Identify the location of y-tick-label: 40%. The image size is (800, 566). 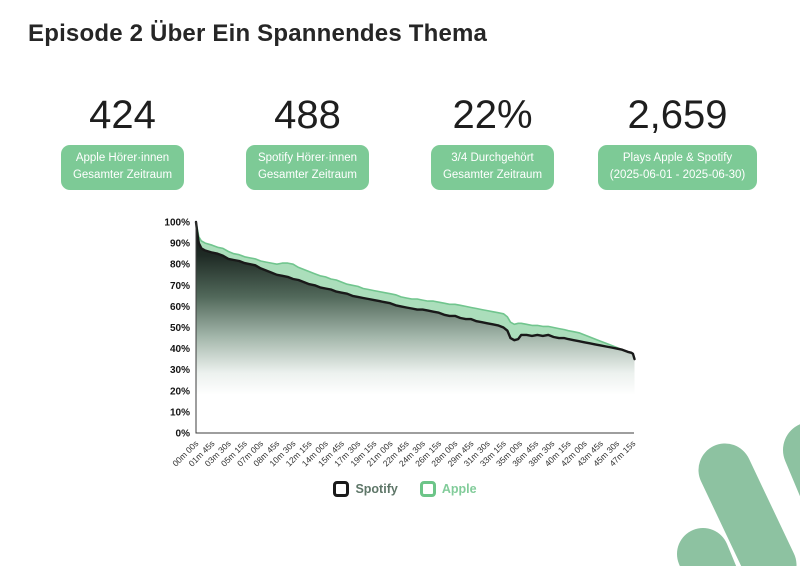
(180, 349).